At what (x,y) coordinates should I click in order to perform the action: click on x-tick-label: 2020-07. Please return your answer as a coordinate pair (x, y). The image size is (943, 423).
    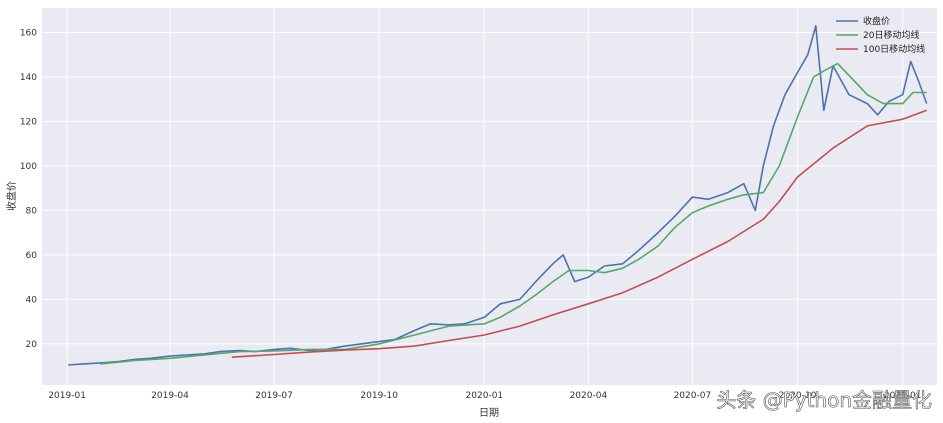
    Looking at the image, I should click on (693, 396).